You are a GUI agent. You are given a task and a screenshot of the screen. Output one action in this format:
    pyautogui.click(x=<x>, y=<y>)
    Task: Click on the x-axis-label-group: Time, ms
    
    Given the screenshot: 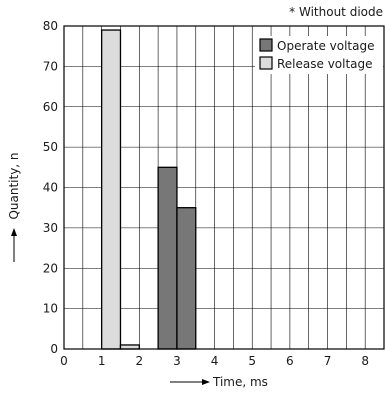 What is the action you would take?
    pyautogui.click(x=219, y=382)
    